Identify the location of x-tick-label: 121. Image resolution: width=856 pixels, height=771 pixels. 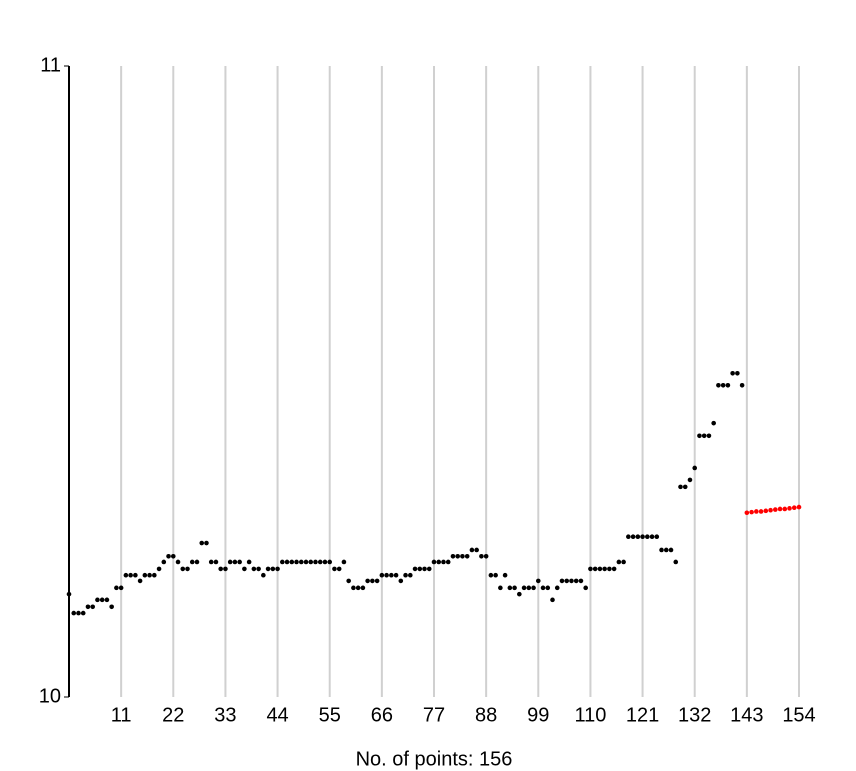
(642, 715).